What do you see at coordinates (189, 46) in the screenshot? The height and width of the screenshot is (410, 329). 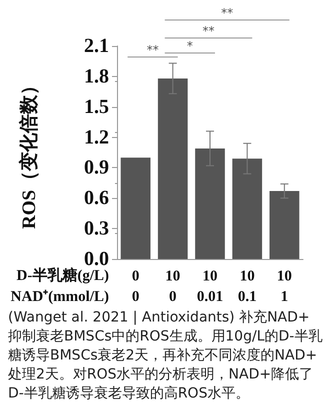 I see `annotation: *` at bounding box center [189, 46].